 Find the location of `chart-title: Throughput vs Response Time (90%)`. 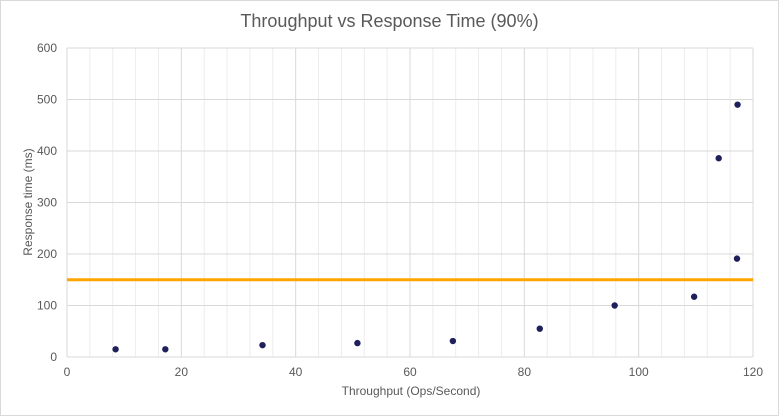

chart-title: Throughput vs Response Time (90%) is located at coordinates (389, 21).